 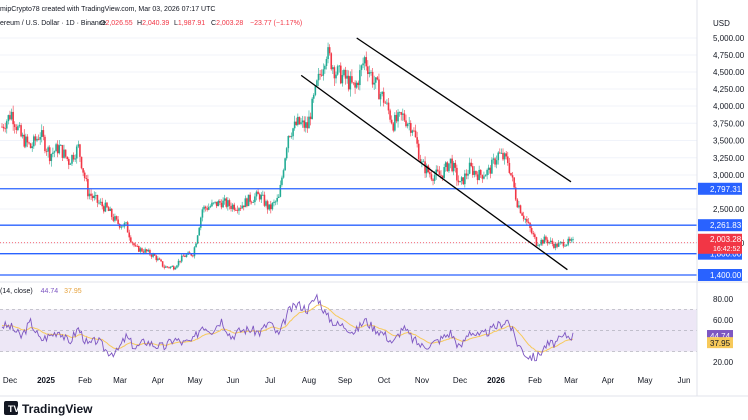 I want to click on rsi-tick: 20.00, so click(x=723, y=362).